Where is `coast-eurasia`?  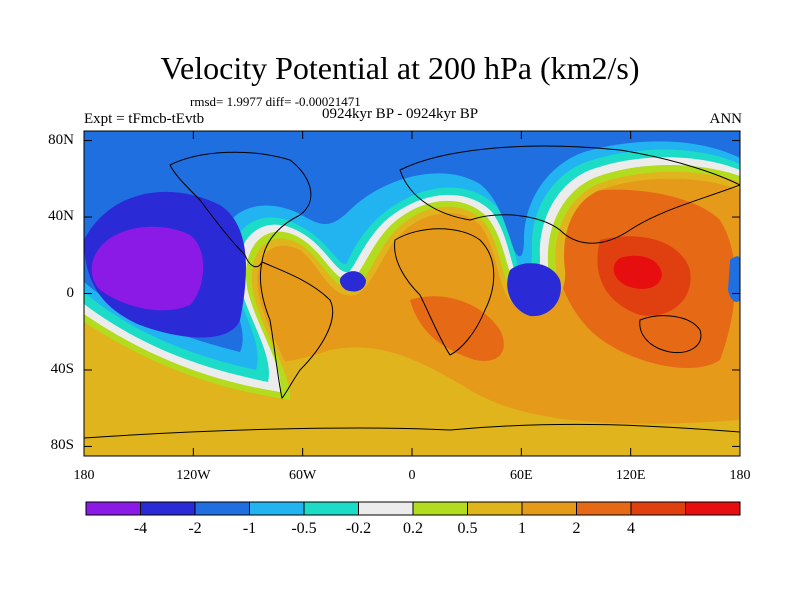 coast-eurasia is located at coordinates (569, 194).